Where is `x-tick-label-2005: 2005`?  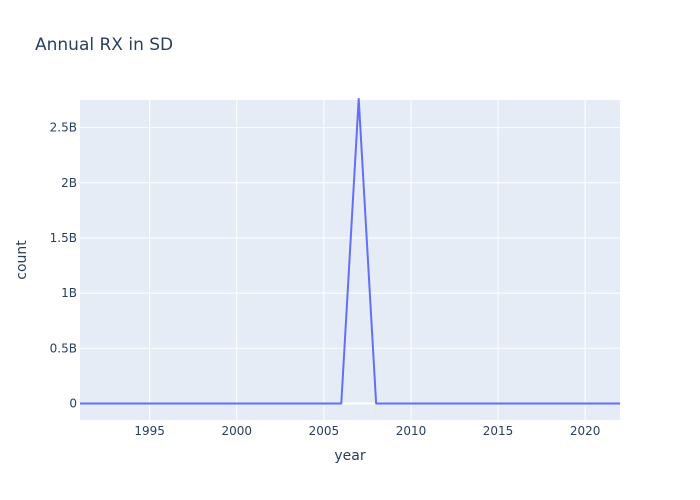
x-tick-label-2005: 2005 is located at coordinates (324, 431).